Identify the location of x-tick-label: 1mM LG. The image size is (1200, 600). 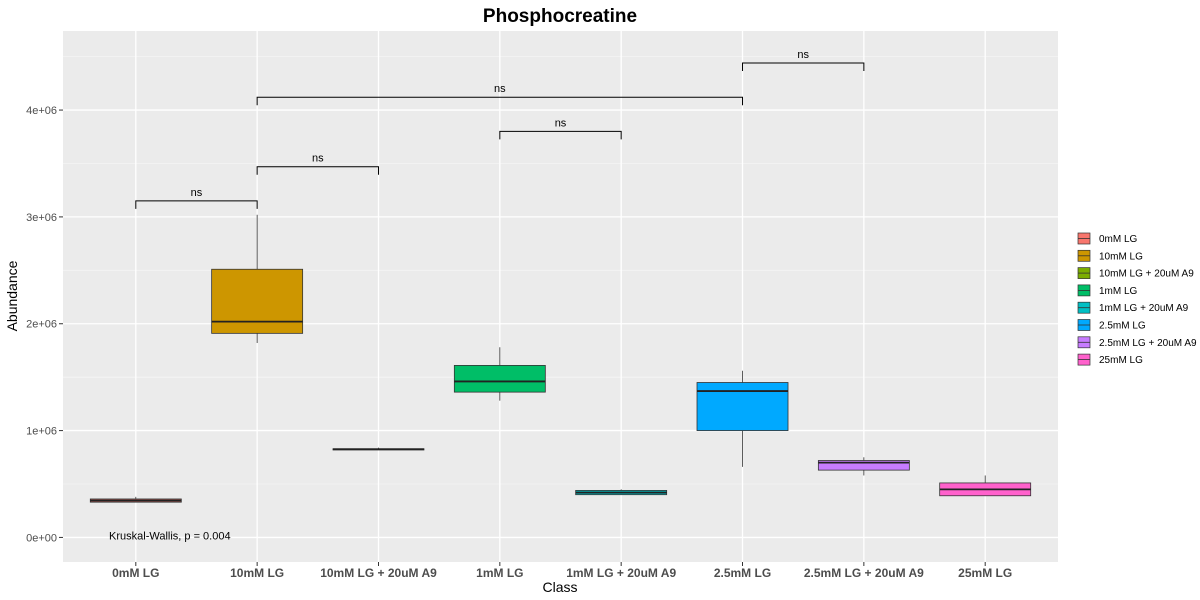
(499, 573).